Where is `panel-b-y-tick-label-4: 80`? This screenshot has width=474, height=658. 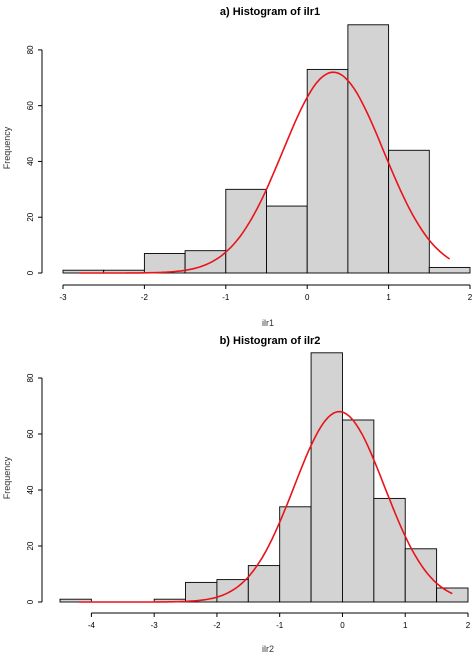 panel-b-y-tick-label-4: 80 is located at coordinates (30, 377).